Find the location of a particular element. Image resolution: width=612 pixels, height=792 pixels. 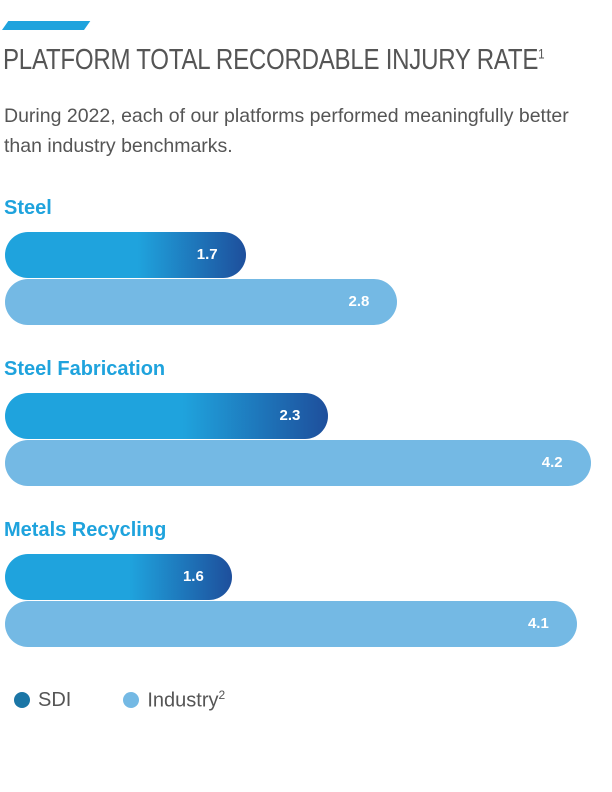

industry-bar: 2.8 is located at coordinates (201, 302).